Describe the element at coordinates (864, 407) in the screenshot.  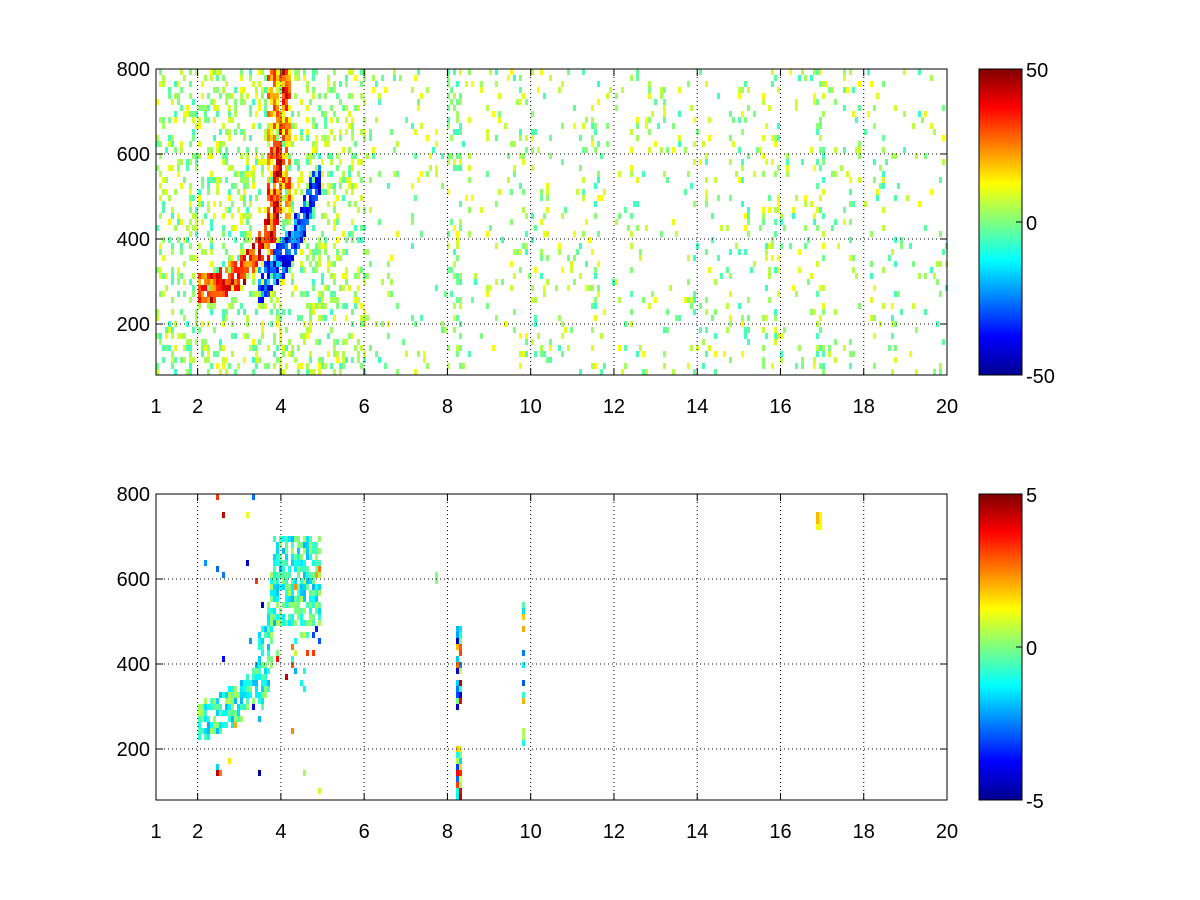
I see `x-tick-label: 18` at that location.